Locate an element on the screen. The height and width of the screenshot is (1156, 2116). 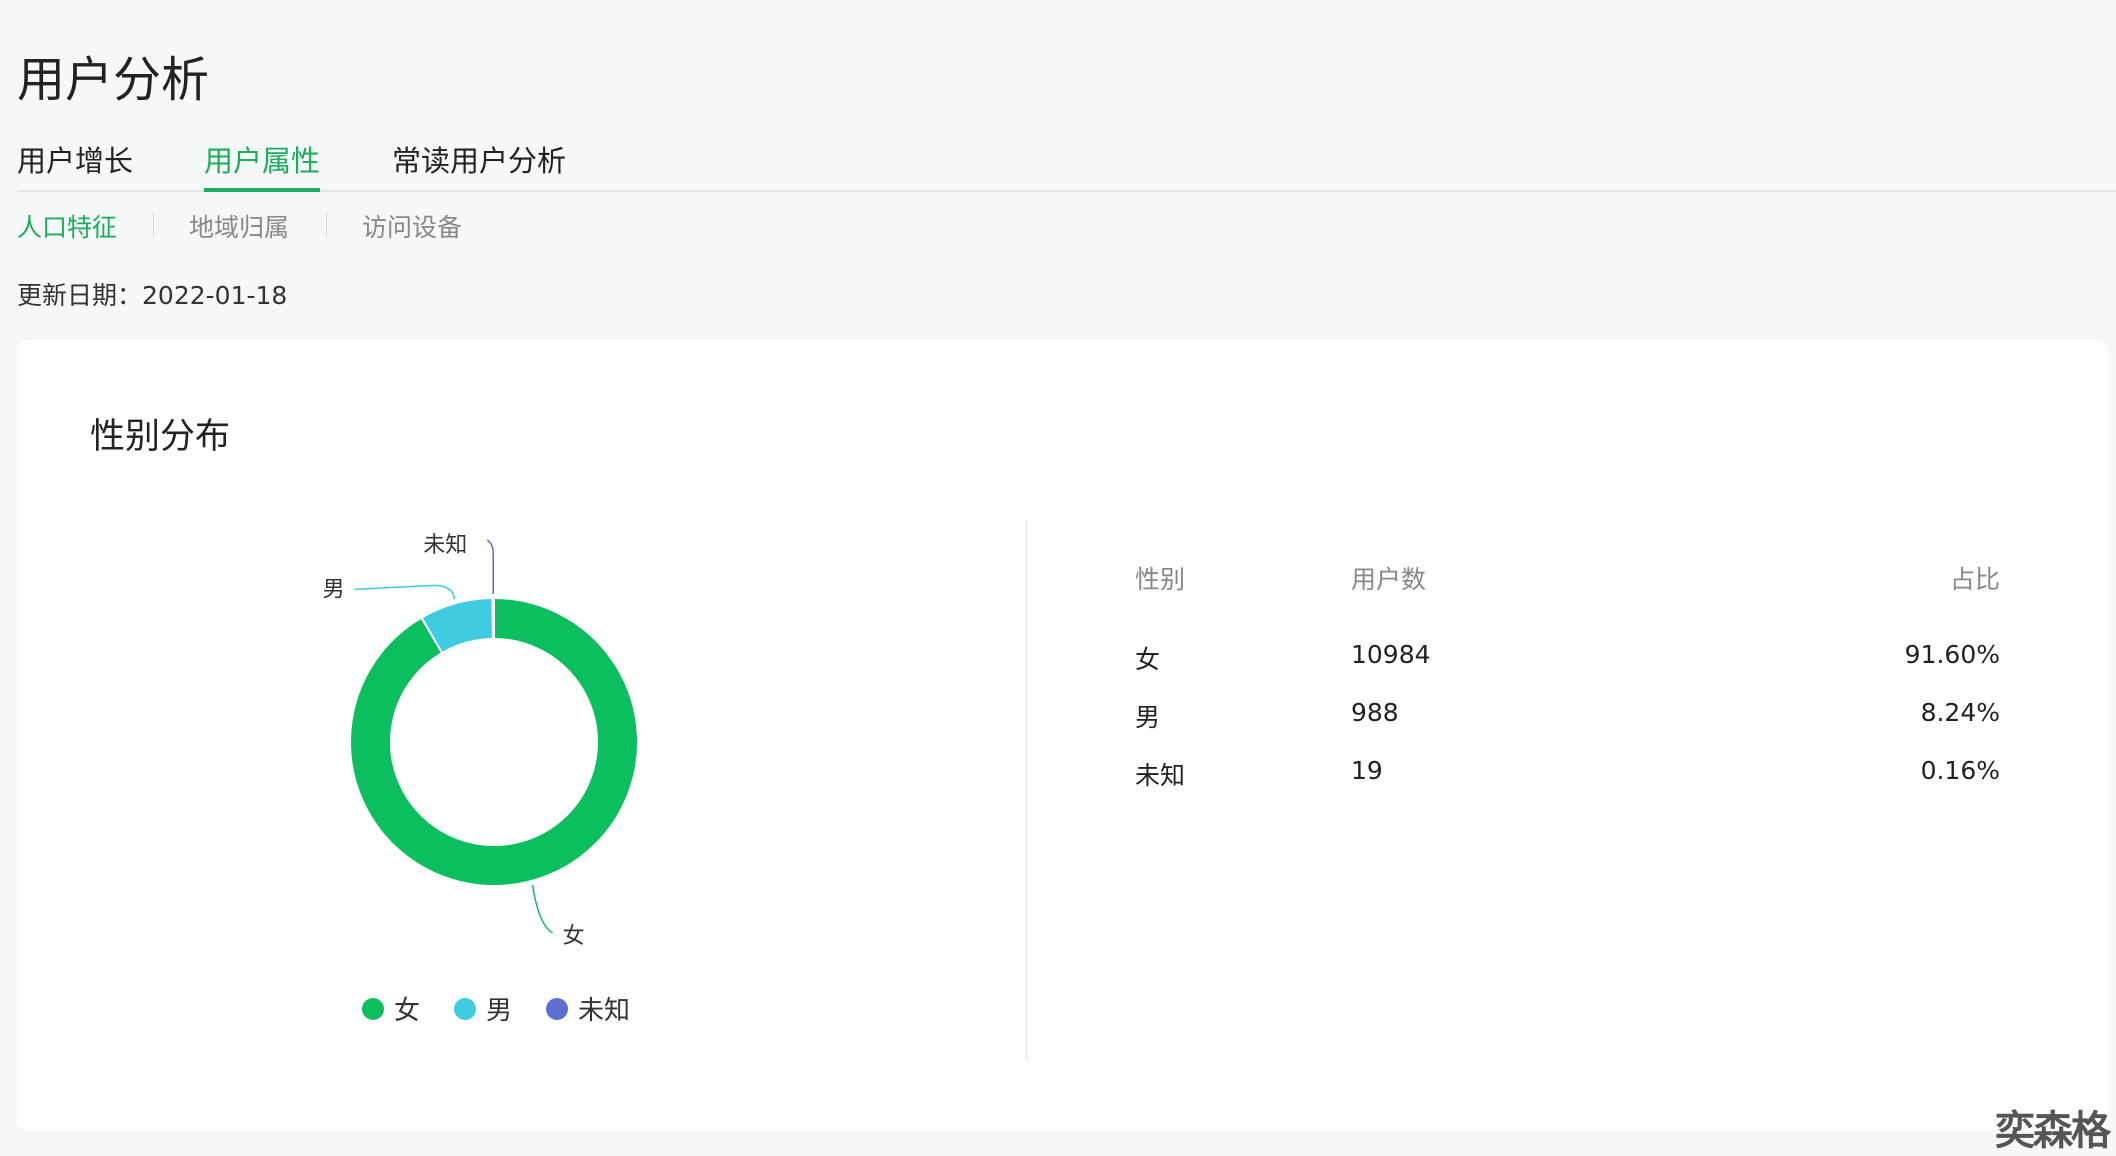
update-date-value: 2022-01-18 is located at coordinates (215, 295).